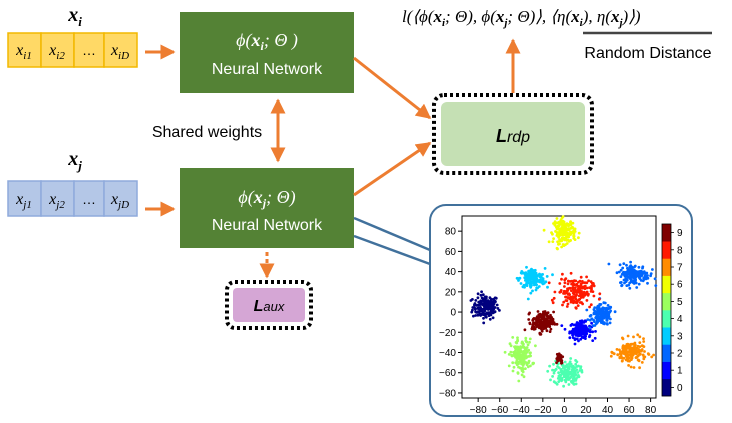  I want to click on loss-aux-box: Laux, so click(269, 305).